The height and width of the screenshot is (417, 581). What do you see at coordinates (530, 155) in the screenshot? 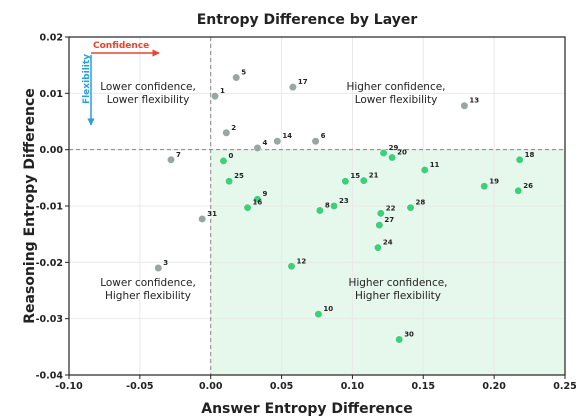
I see `point-label-18: 18` at bounding box center [530, 155].